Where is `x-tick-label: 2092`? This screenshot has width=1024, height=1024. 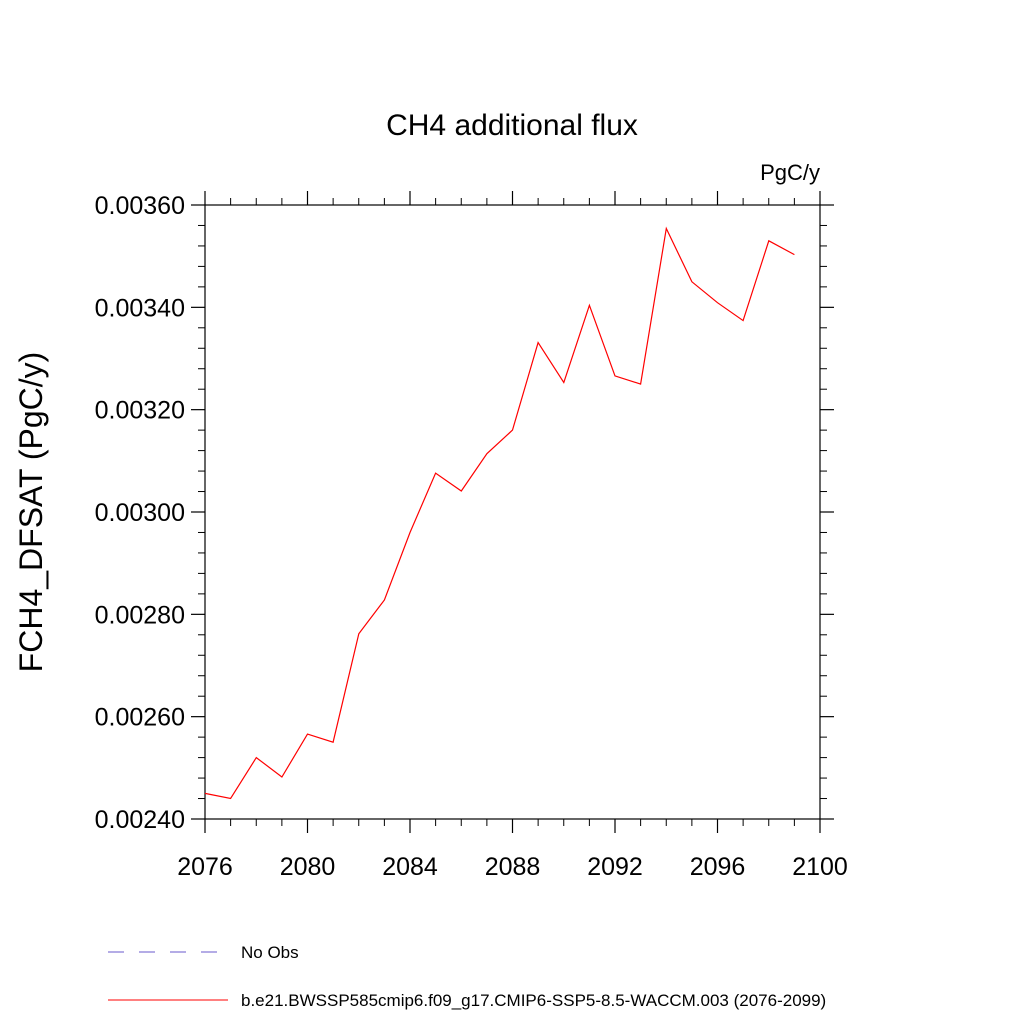 x-tick-label: 2092 is located at coordinates (615, 867).